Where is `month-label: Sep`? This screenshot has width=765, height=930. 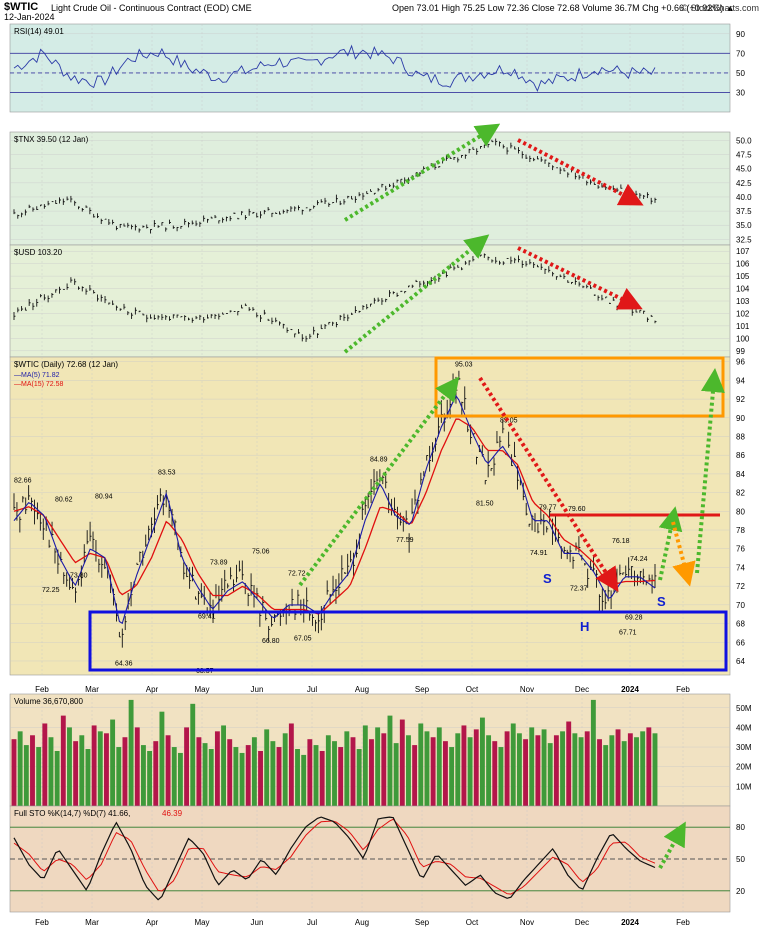 month-label: Sep is located at coordinates (422, 689).